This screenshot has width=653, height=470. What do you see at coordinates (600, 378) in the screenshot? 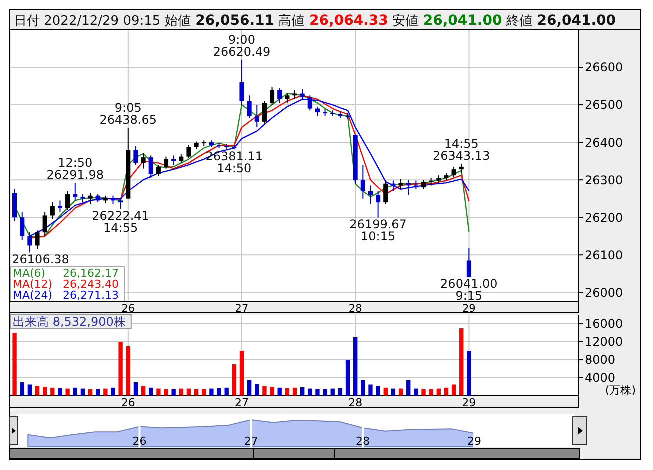
I see `y-tick-label: 4000` at bounding box center [600, 378].